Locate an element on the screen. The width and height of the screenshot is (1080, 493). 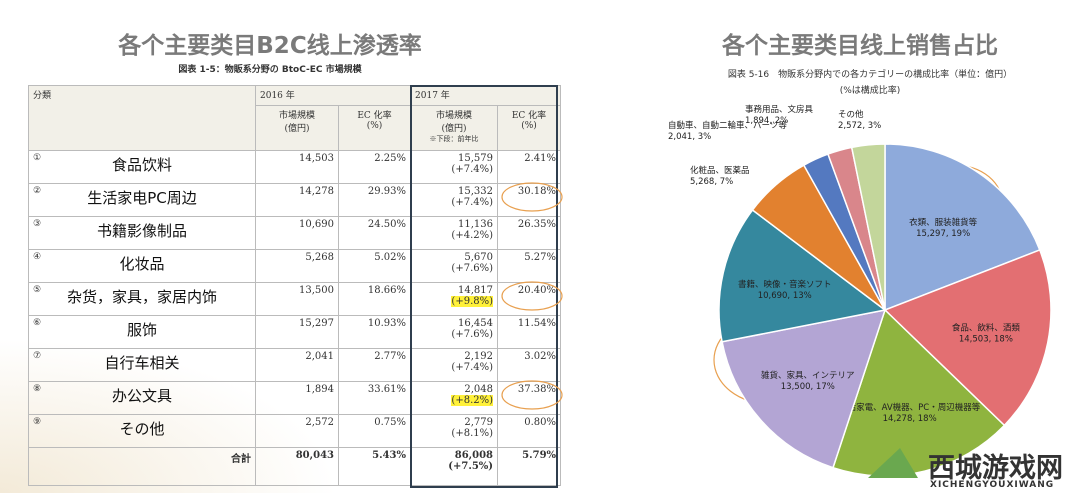
market-2017: 14,817 (+9.8%) is located at coordinates (454, 299).